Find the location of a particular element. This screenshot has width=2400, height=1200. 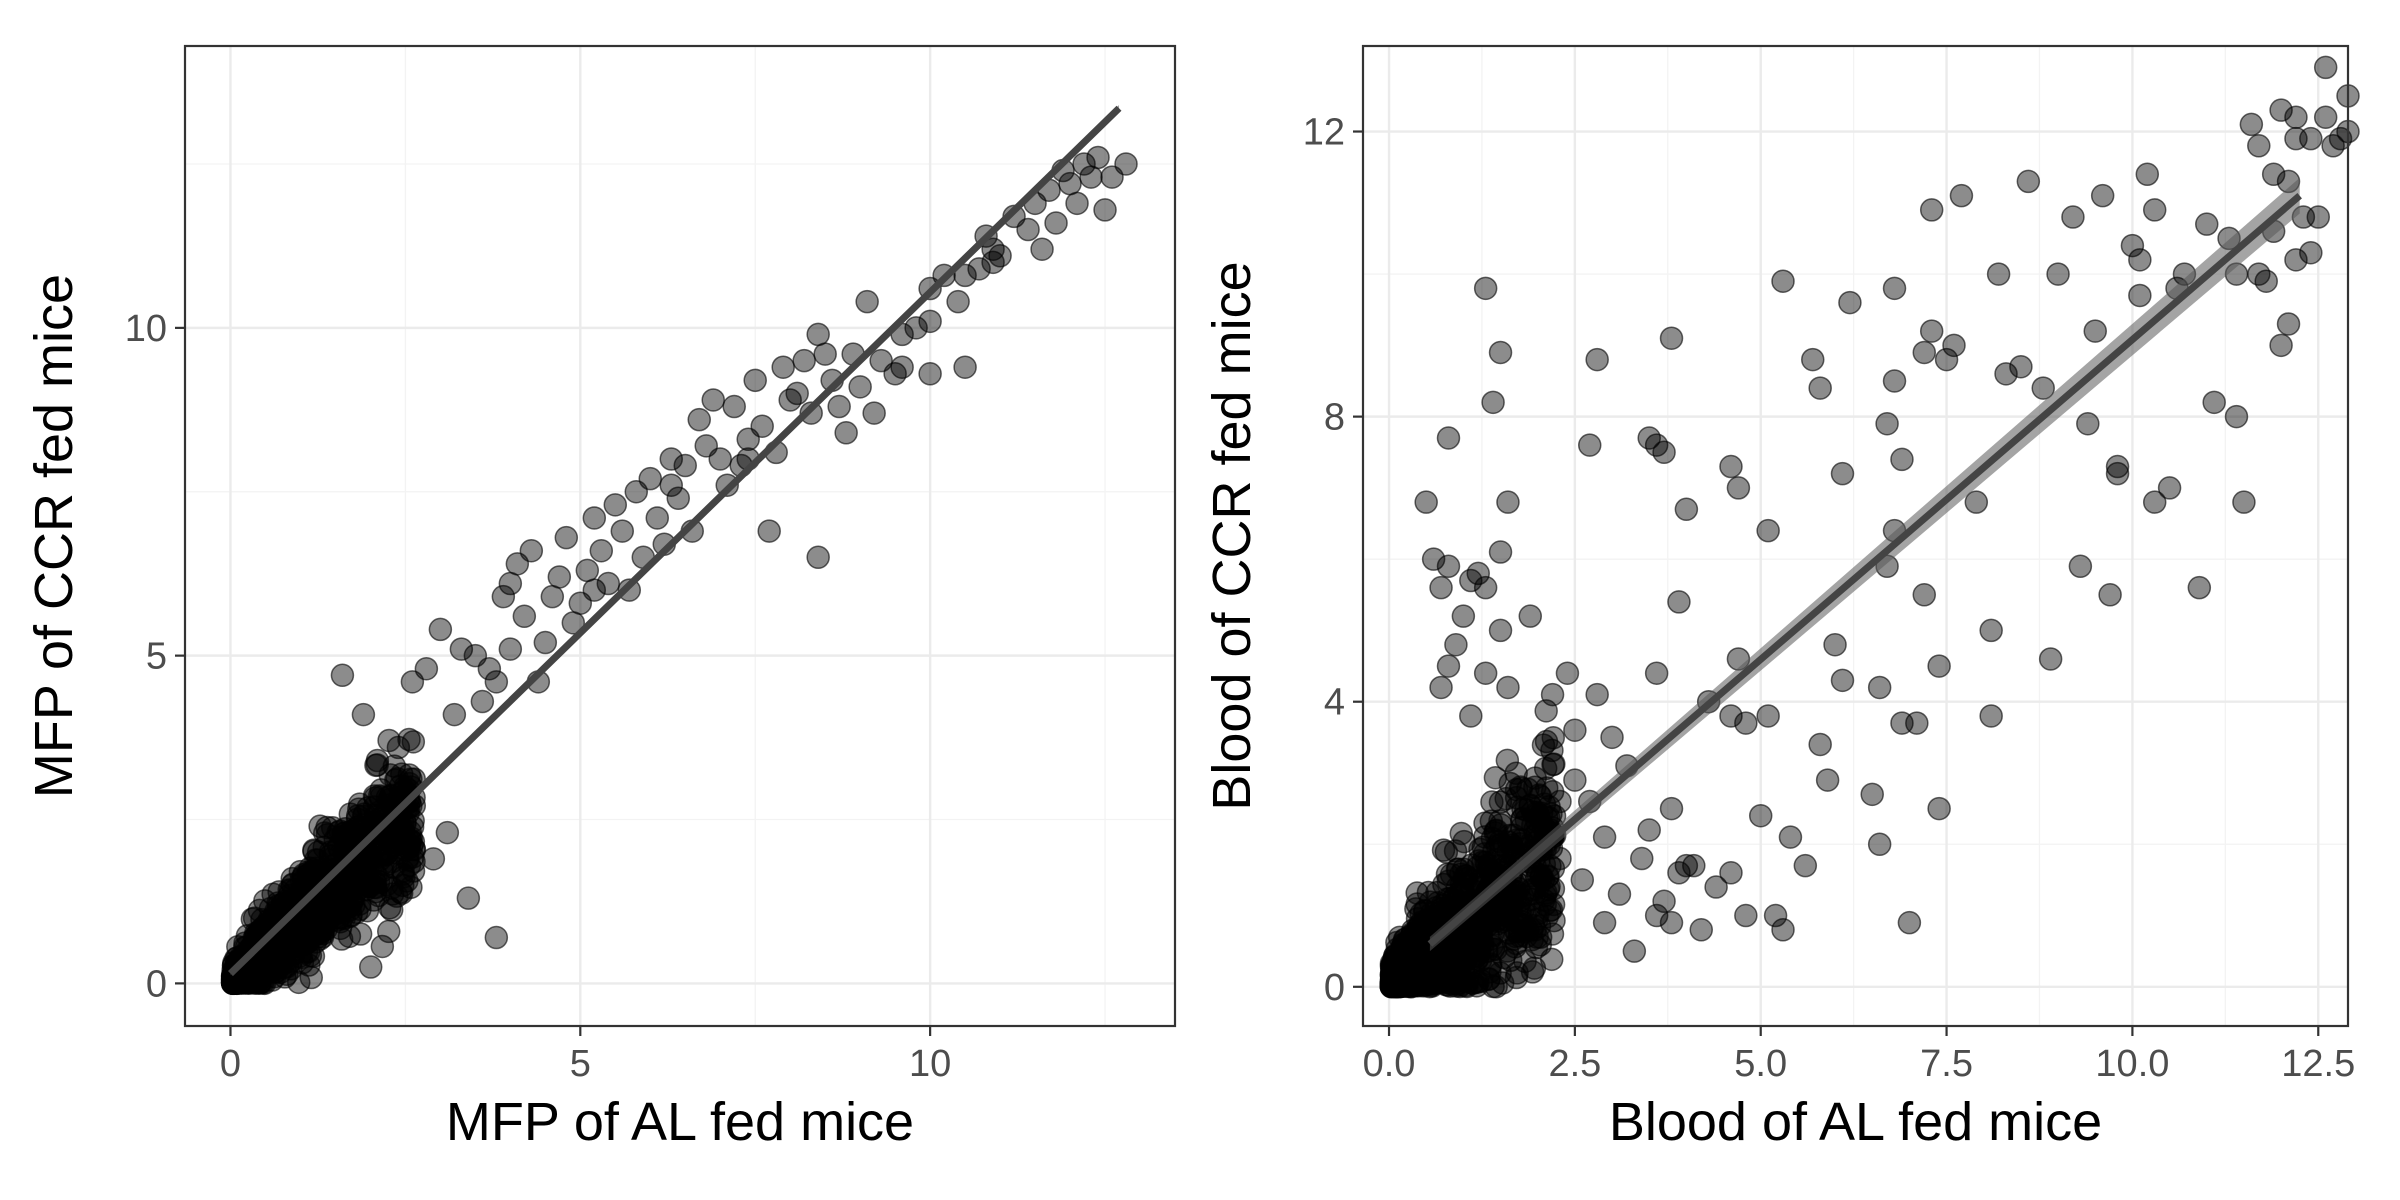

left-y-axis-title: MFP of CCR fed mice is located at coordinates (54, 536).